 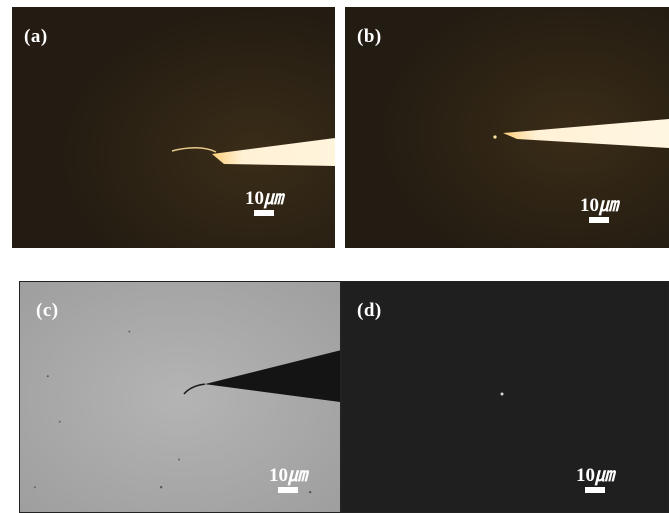 I want to click on scale-line-a, so click(x=264, y=213).